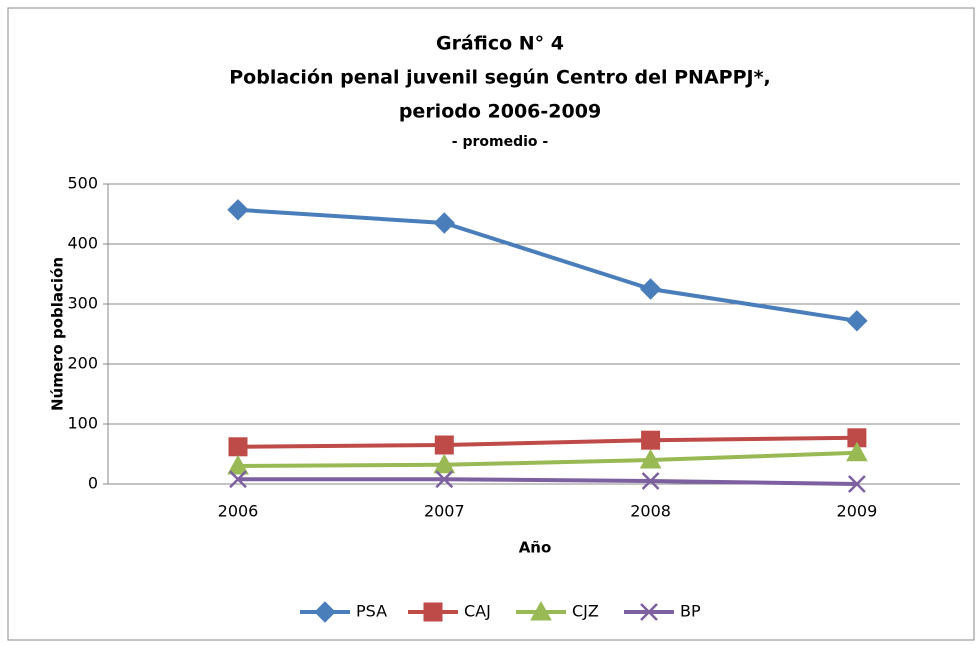  What do you see at coordinates (500, 142) in the screenshot?
I see `chart-subtitle: - promedio -` at bounding box center [500, 142].